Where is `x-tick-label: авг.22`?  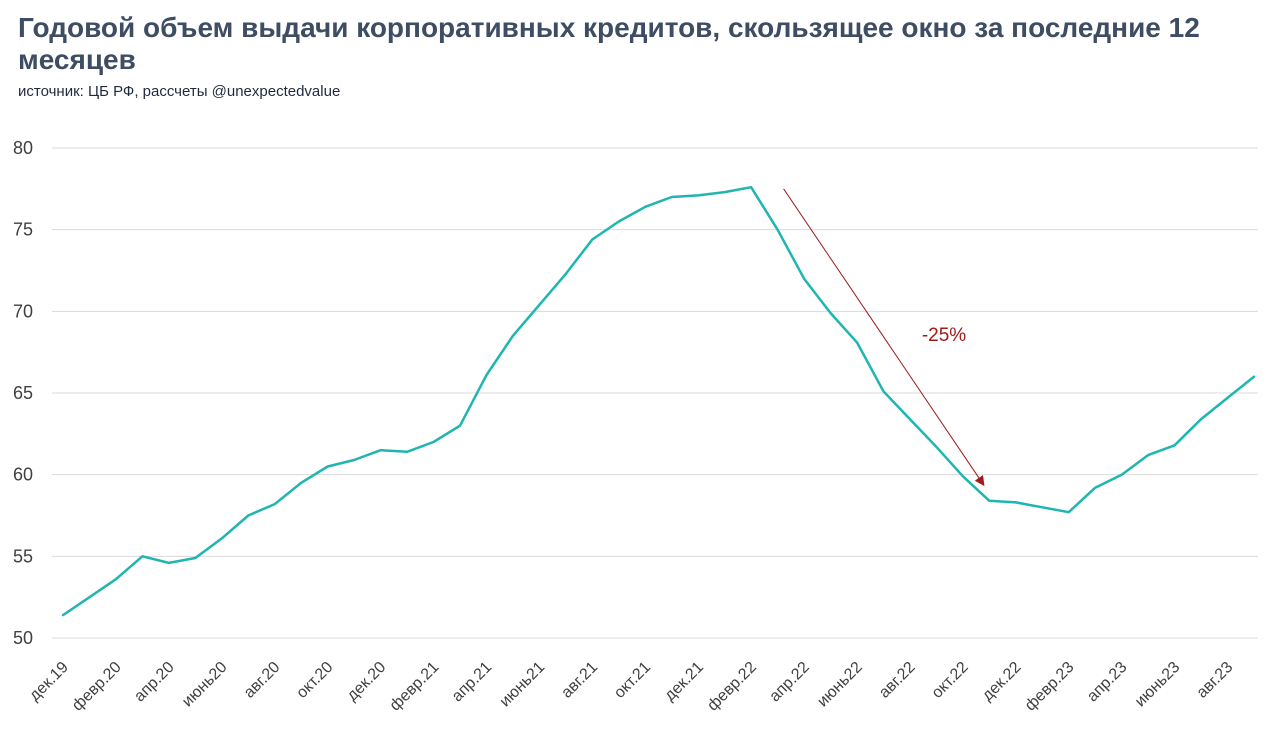
x-tick-label: авг.22 is located at coordinates (897, 680).